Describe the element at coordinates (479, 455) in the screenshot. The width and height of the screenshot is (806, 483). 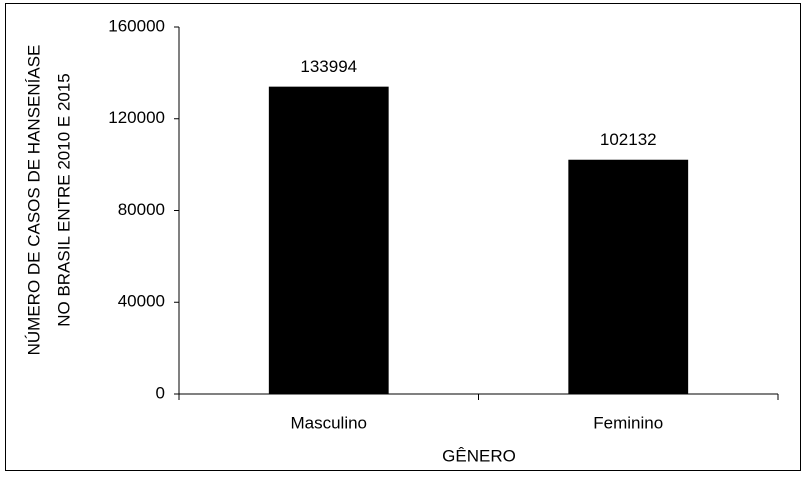
I see `x-axis-label: GÊNERO` at that location.